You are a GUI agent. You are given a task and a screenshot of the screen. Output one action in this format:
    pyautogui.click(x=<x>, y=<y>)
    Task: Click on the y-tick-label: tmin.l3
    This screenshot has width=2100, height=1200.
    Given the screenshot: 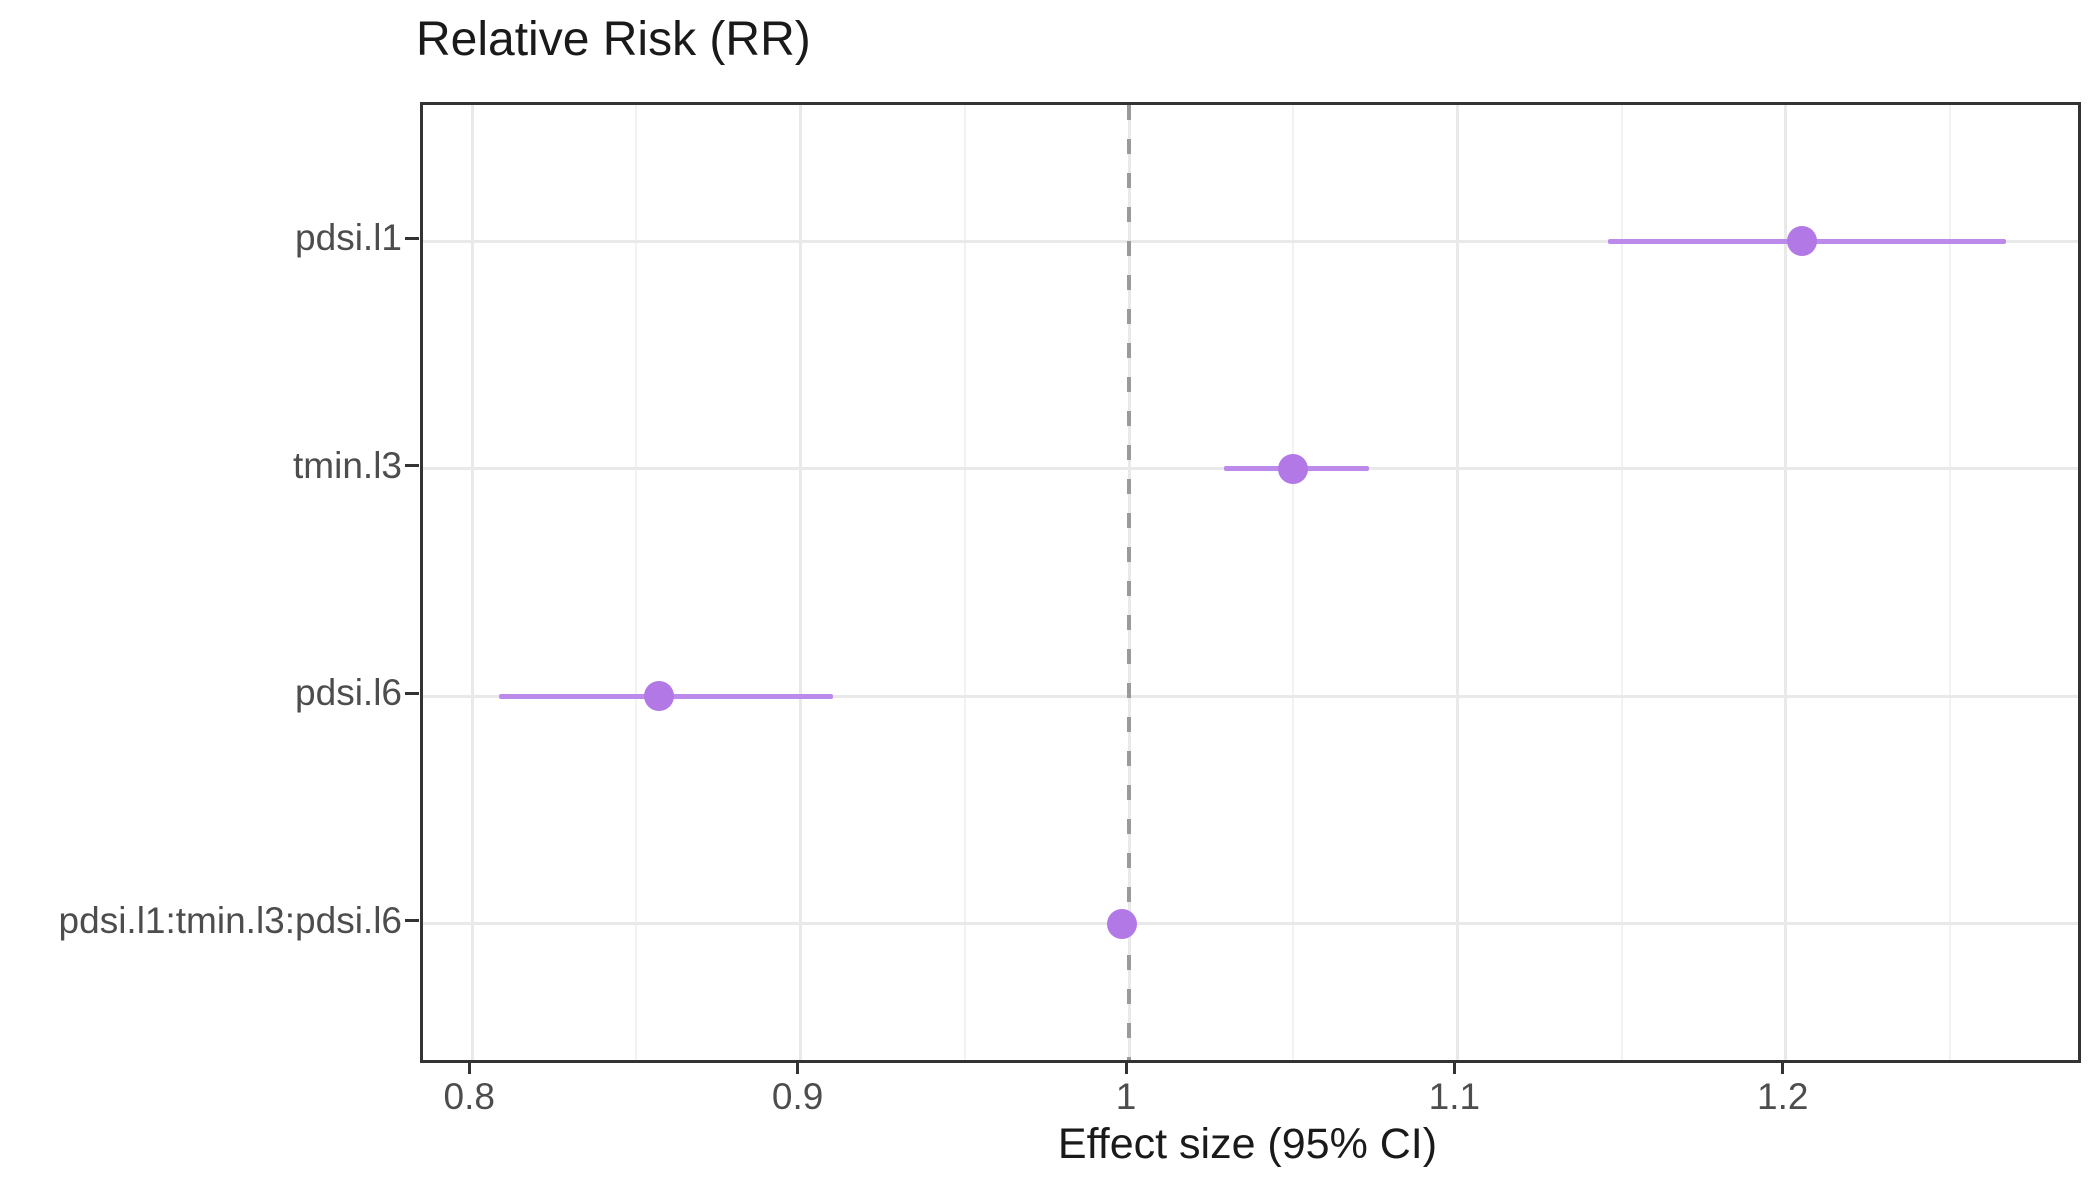 What is the action you would take?
    pyautogui.click(x=347, y=465)
    